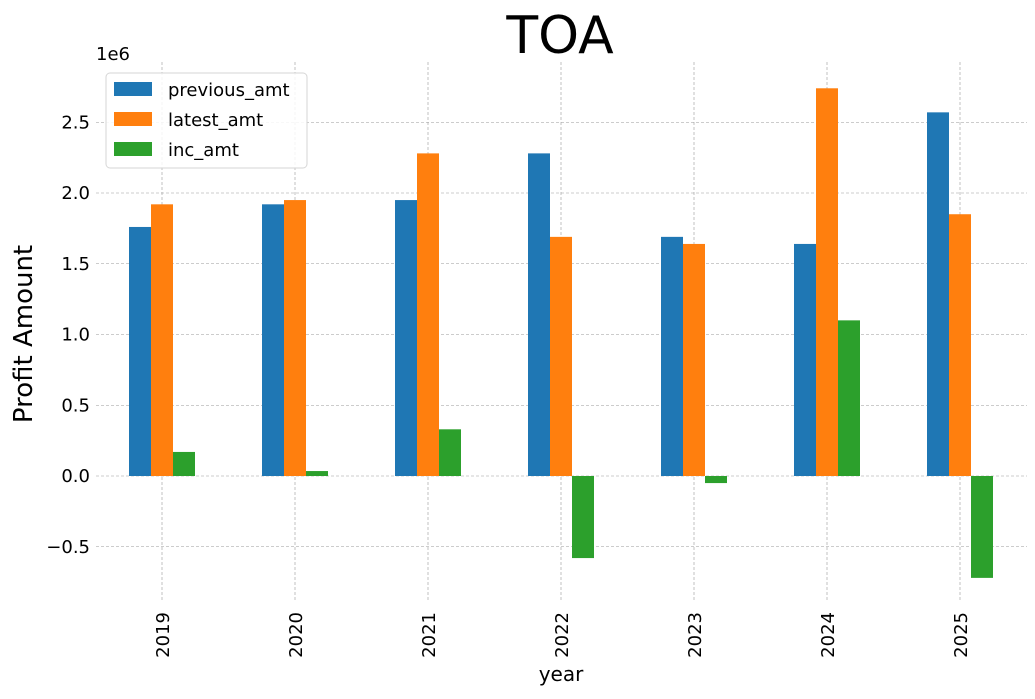 The height and width of the screenshot is (699, 1035). I want to click on legend-swatch-latest-amt, so click(133, 119).